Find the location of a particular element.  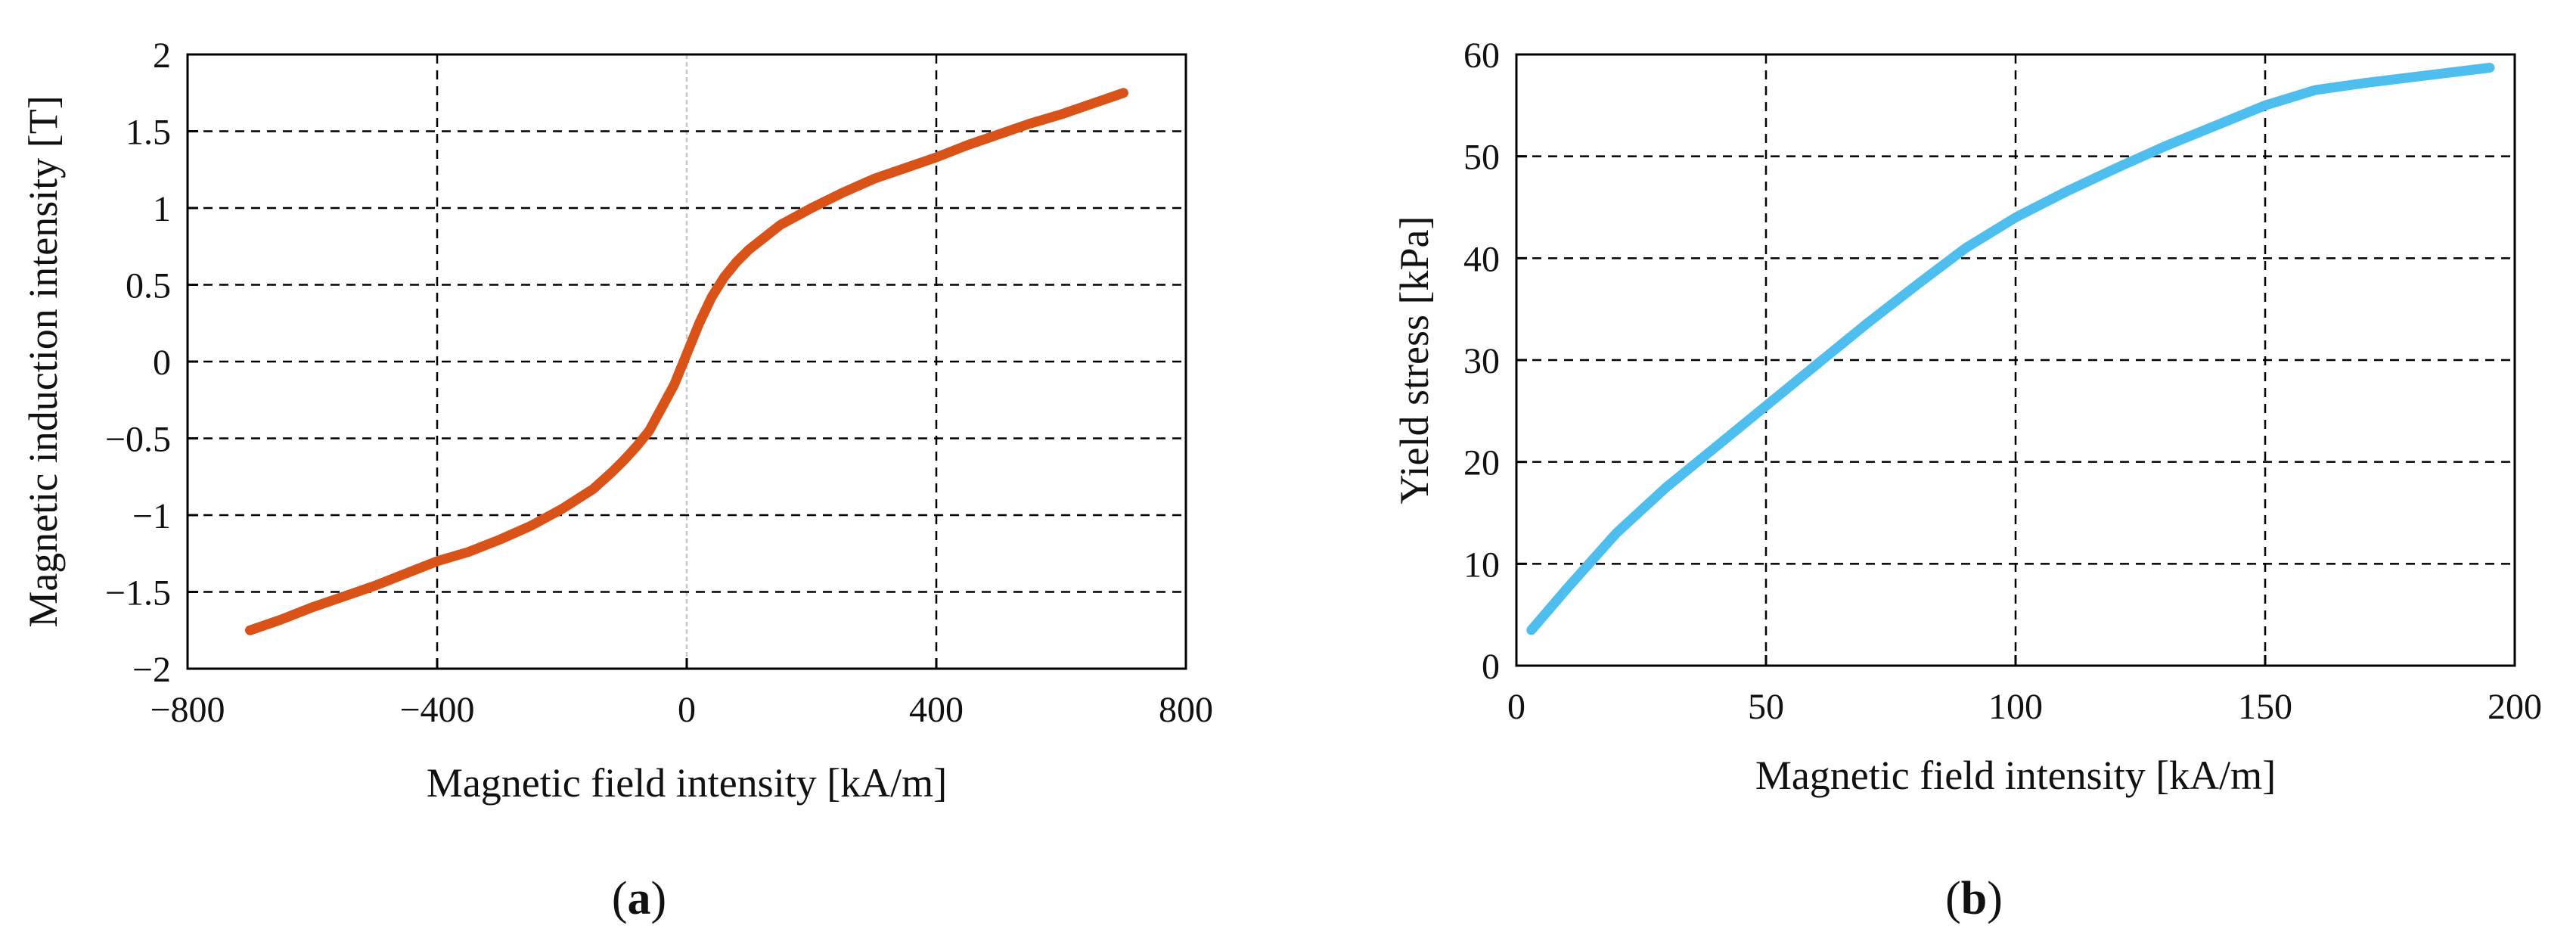

y-tick-label-b-0: 0 is located at coordinates (1491, 667).